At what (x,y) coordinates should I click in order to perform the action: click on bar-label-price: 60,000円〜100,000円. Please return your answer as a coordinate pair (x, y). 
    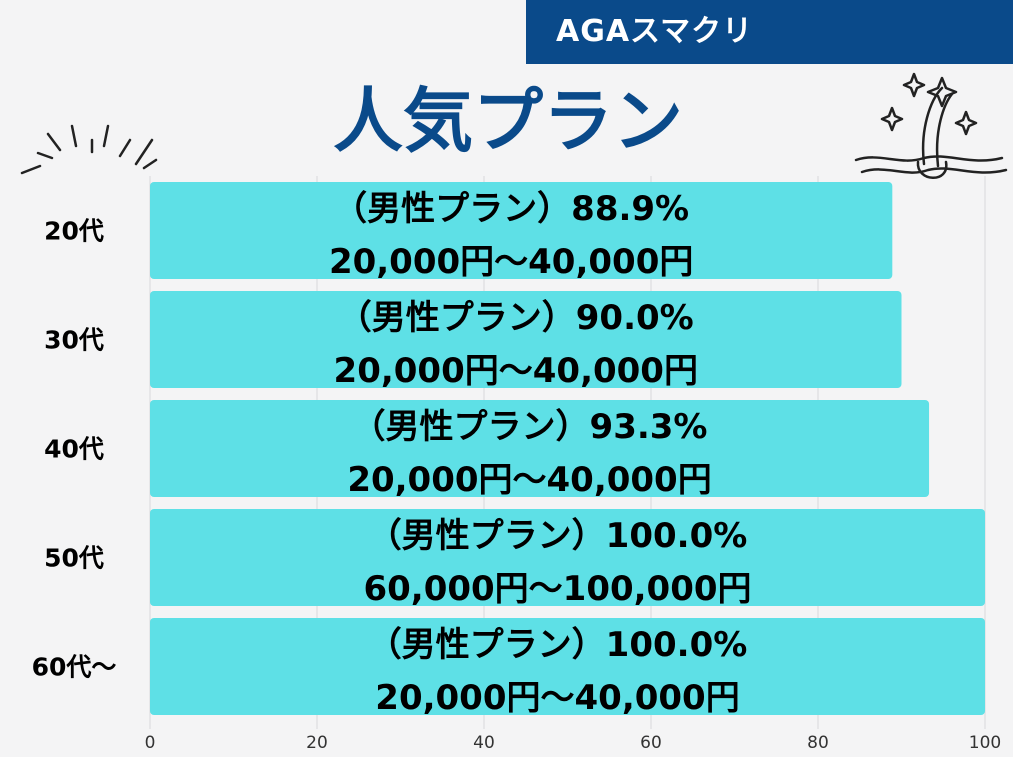
    Looking at the image, I should click on (557, 589).